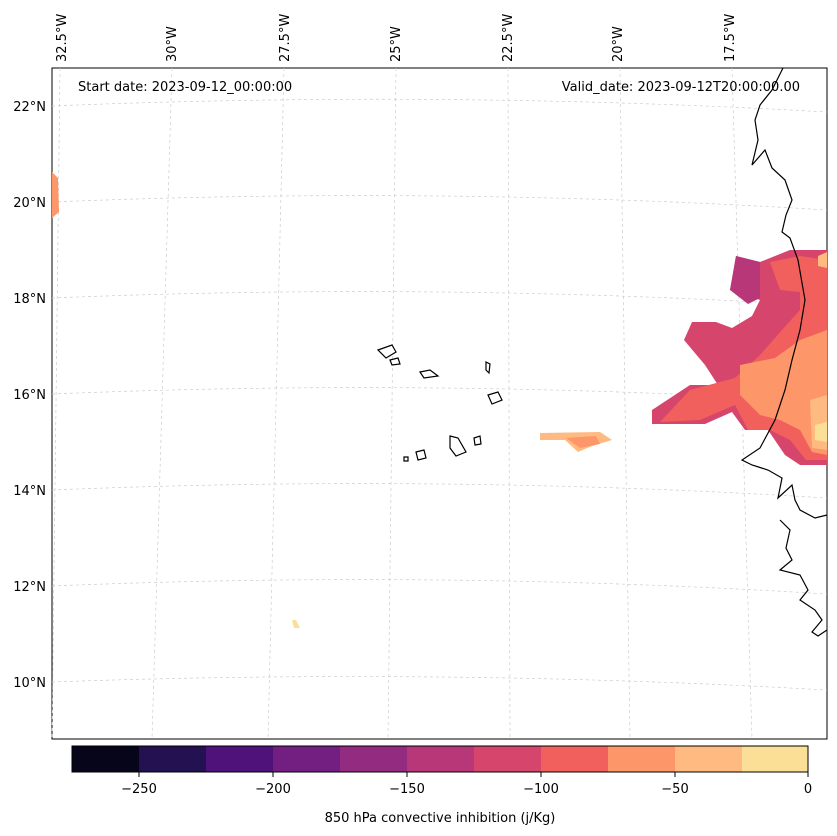 The image size is (837, 836). What do you see at coordinates (618, 44) in the screenshot?
I see `lon-label-20w: 20°W` at bounding box center [618, 44].